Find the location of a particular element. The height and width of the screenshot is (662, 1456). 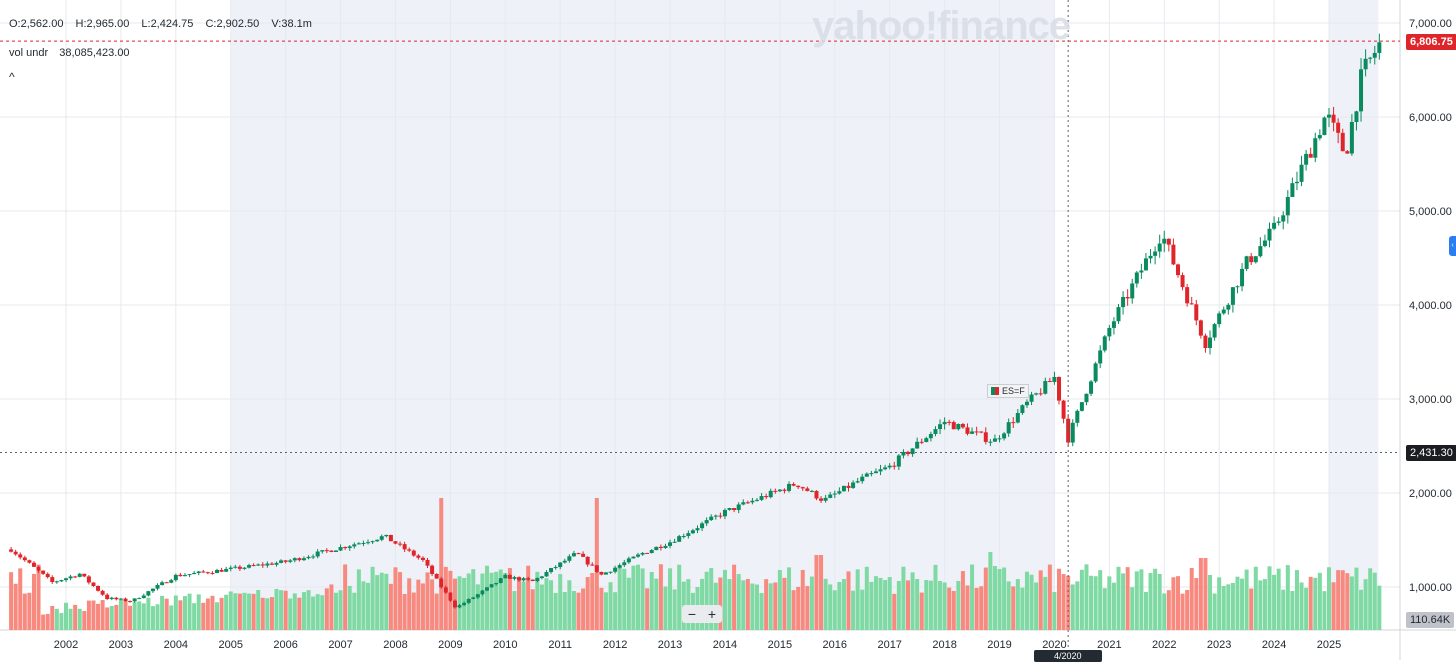

series-tag: ES=F is located at coordinates (1008, 391).